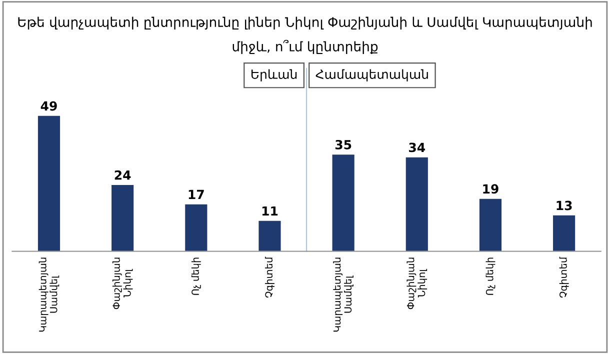  What do you see at coordinates (274, 75) in the screenshot?
I see `chart-subtitle: Երևան` at bounding box center [274, 75].